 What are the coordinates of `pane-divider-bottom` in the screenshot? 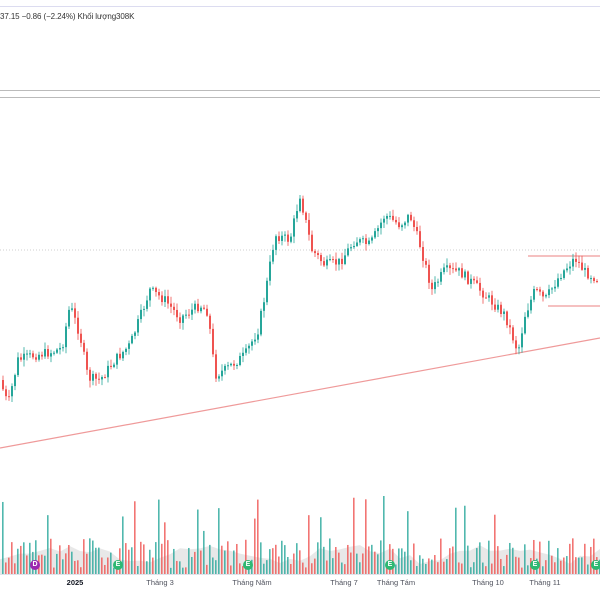 It's located at (300, 97).